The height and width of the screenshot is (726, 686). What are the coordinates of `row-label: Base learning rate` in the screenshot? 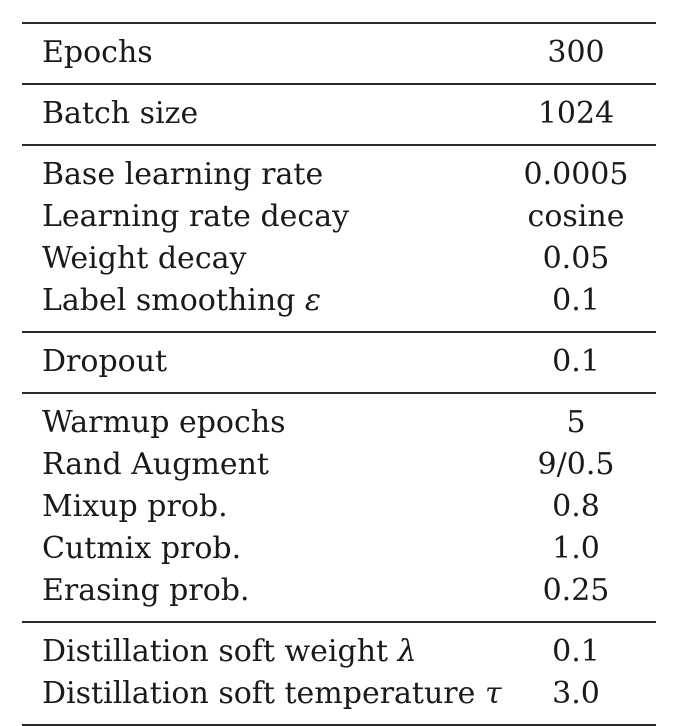 It's located at (264, 170).